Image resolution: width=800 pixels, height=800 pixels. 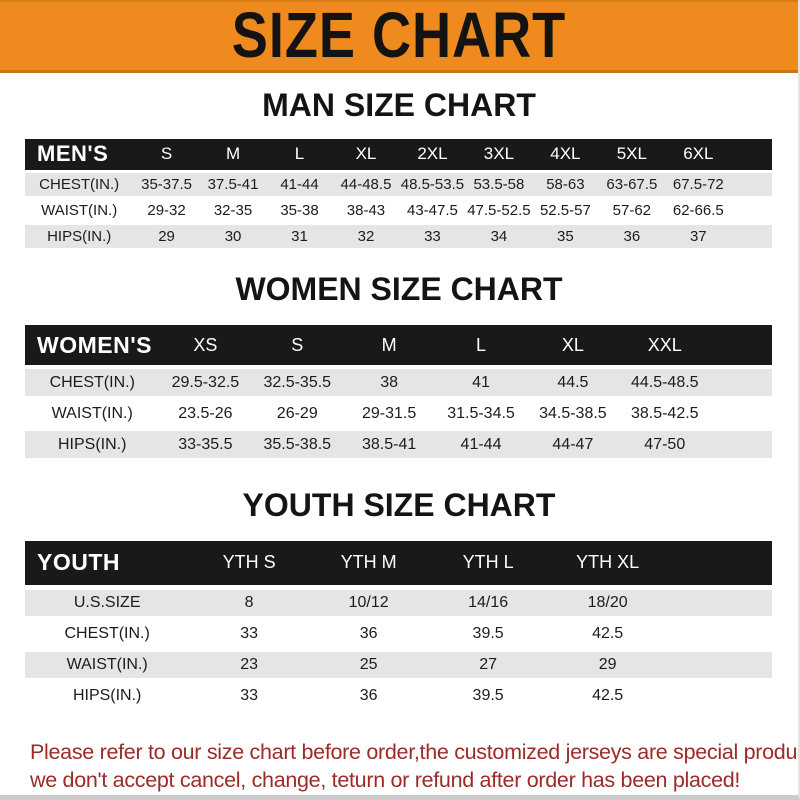 I want to click on man-size-chart-heading: MAN SIZE CHART, so click(x=399, y=105).